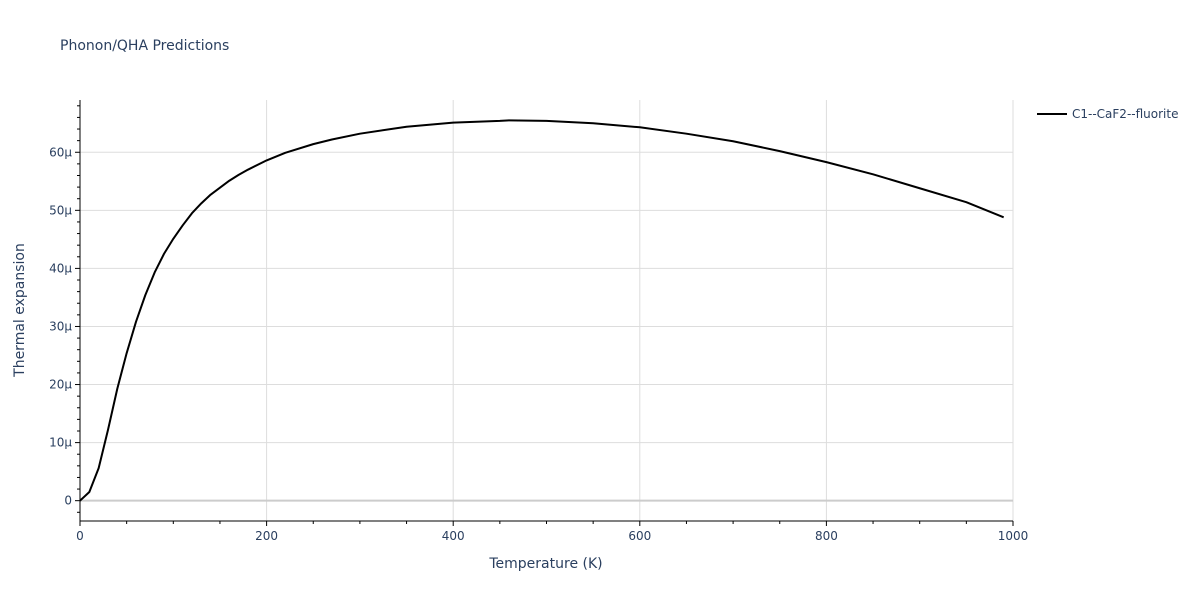 The width and height of the screenshot is (1200, 600). Describe the element at coordinates (60, 210) in the screenshot. I see `y-tick-label: 50μ` at that location.